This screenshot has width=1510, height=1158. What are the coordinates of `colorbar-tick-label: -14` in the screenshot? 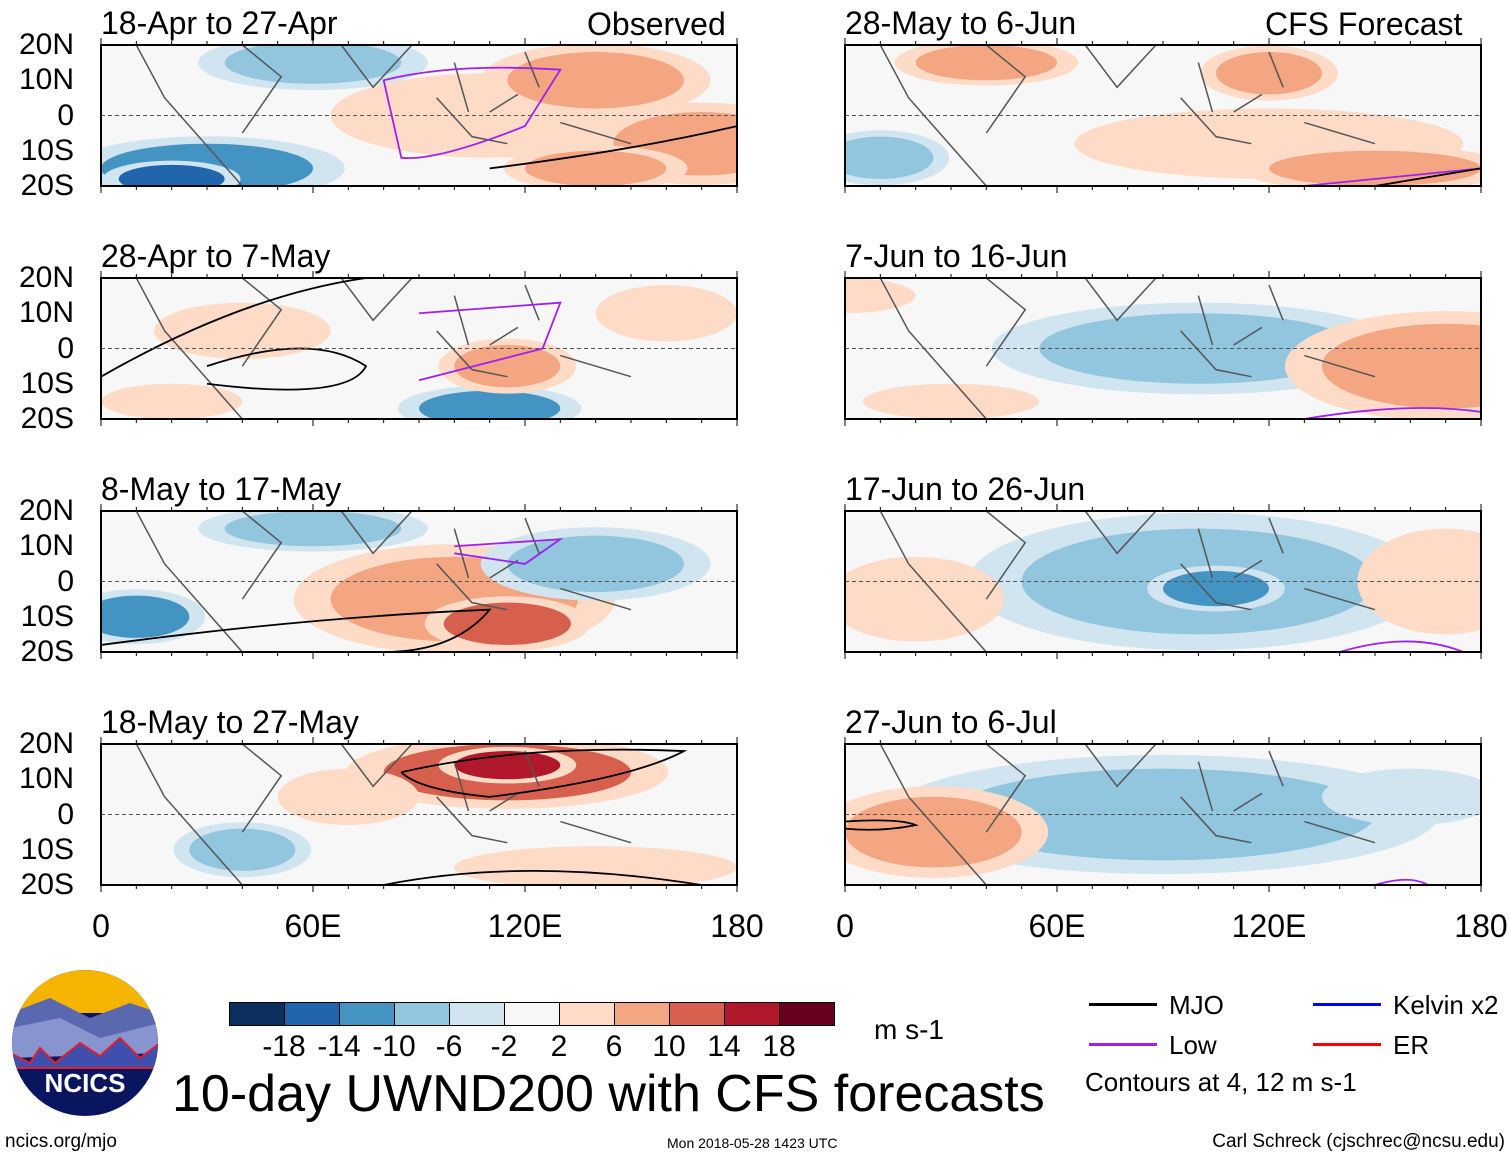 It's located at (339, 1046).